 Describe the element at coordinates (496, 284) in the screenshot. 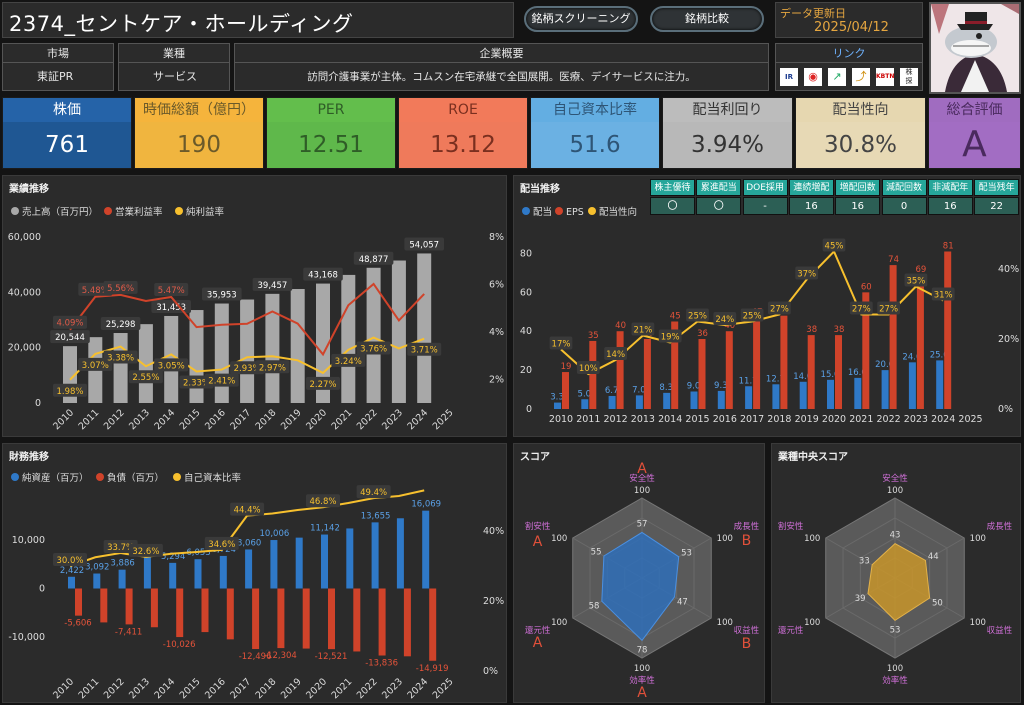

I see `y2-tick-label: 6%` at that location.